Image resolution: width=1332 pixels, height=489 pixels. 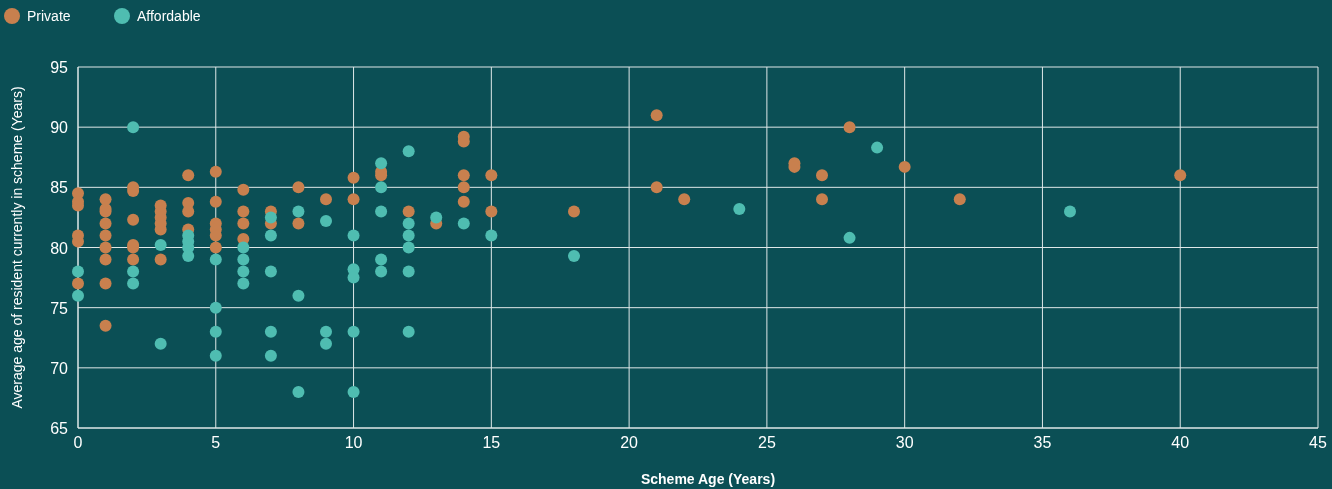 What do you see at coordinates (59, 128) in the screenshot?
I see `y-tick-label: 90` at bounding box center [59, 128].